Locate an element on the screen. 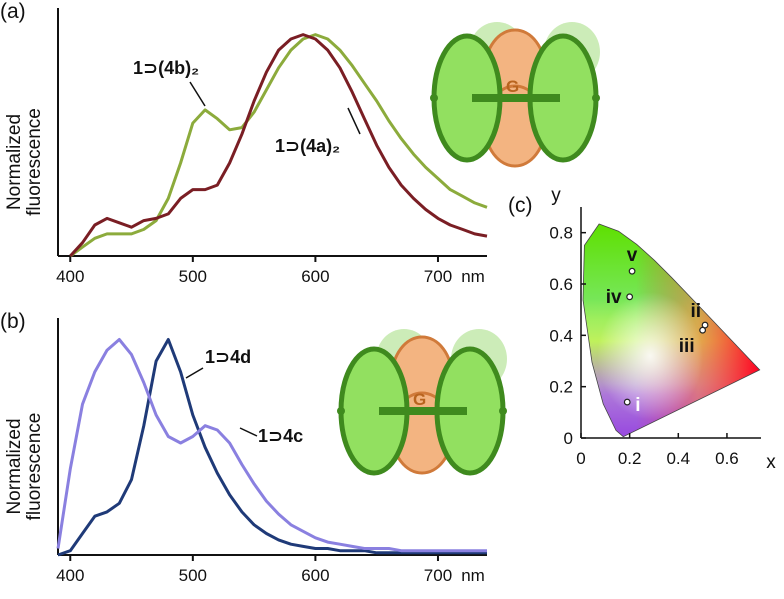 This screenshot has height=599, width=784. gamut-outline is located at coordinates (671, 330).